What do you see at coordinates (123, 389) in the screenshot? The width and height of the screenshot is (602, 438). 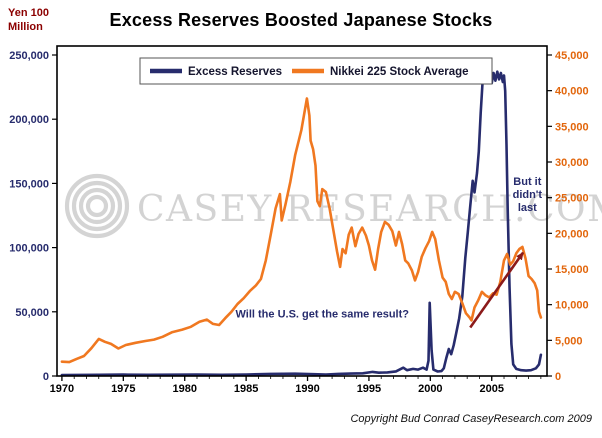 I see `x-axis-tick-label: 1975` at bounding box center [123, 389].